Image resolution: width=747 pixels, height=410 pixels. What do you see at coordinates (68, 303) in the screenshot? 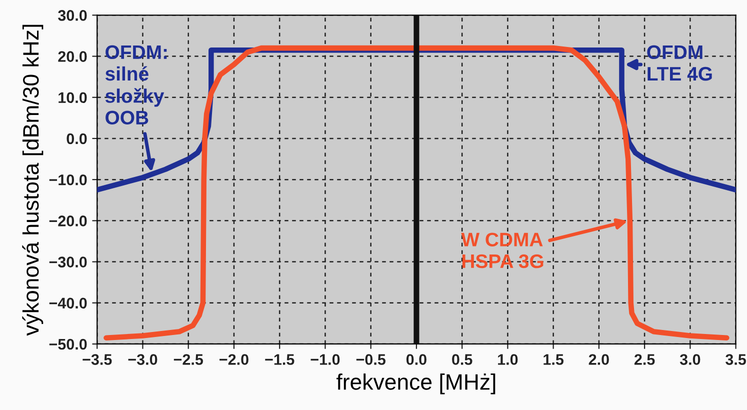
I see `y-tick-label: −40.0` at bounding box center [68, 303].